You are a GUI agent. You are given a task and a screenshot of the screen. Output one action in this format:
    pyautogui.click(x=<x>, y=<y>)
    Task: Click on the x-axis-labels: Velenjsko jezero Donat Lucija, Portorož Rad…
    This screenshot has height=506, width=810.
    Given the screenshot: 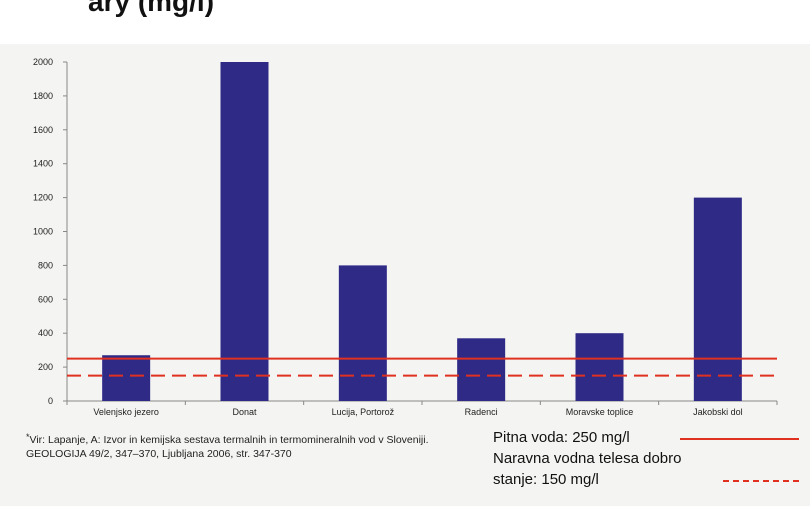 What is the action you would take?
    pyautogui.click(x=422, y=409)
    